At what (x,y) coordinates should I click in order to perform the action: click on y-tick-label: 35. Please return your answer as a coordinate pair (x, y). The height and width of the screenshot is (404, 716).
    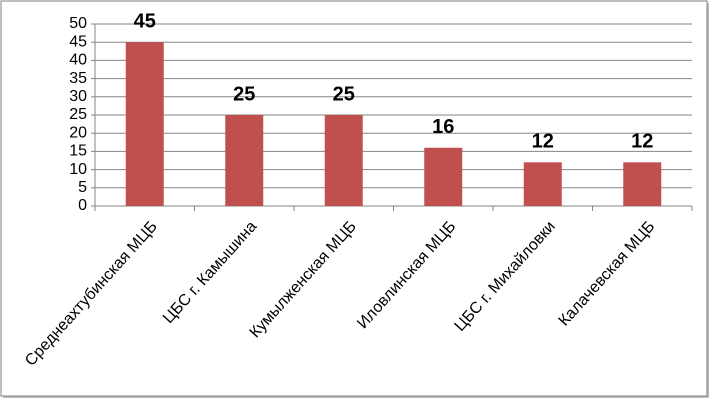
    Looking at the image, I should click on (78, 78).